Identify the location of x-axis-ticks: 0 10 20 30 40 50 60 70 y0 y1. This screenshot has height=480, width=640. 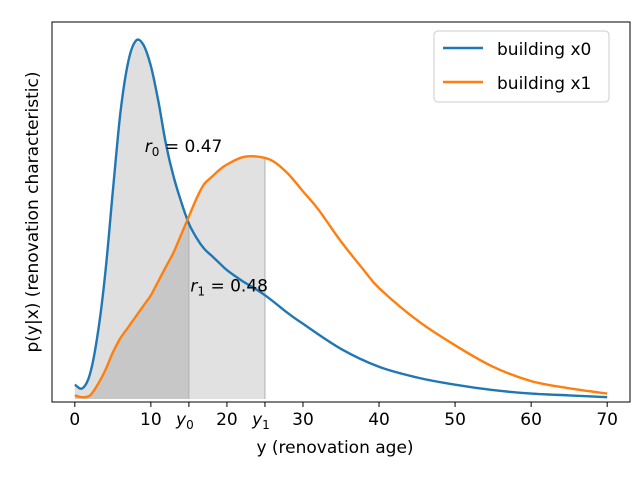
(343, 417).